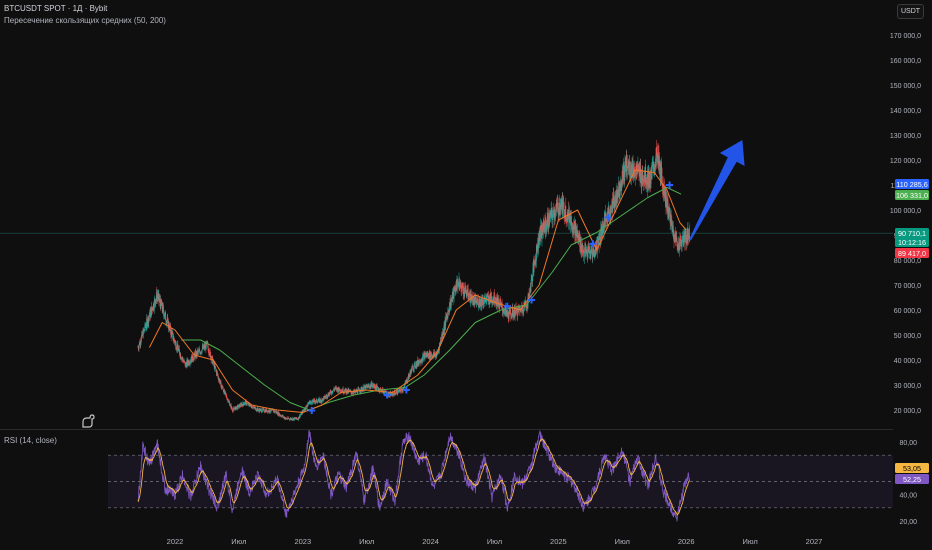 Image resolution: width=932 pixels, height=550 pixels. What do you see at coordinates (414, 475) in the screenshot?
I see `rsi-line` at bounding box center [414, 475].